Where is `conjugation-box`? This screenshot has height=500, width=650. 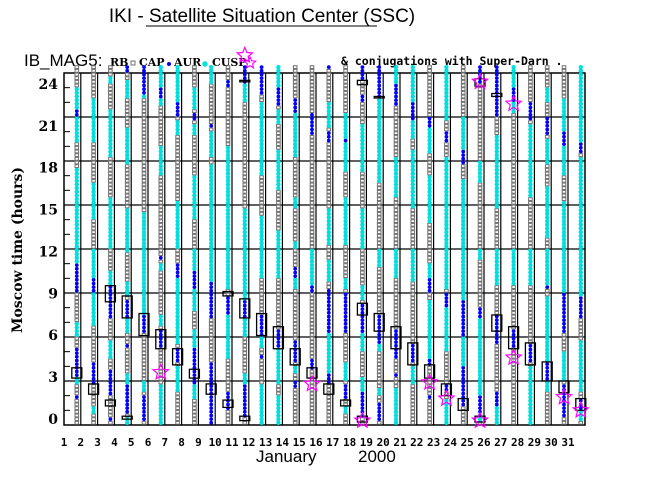 conjugation-box is located at coordinates (177, 357).